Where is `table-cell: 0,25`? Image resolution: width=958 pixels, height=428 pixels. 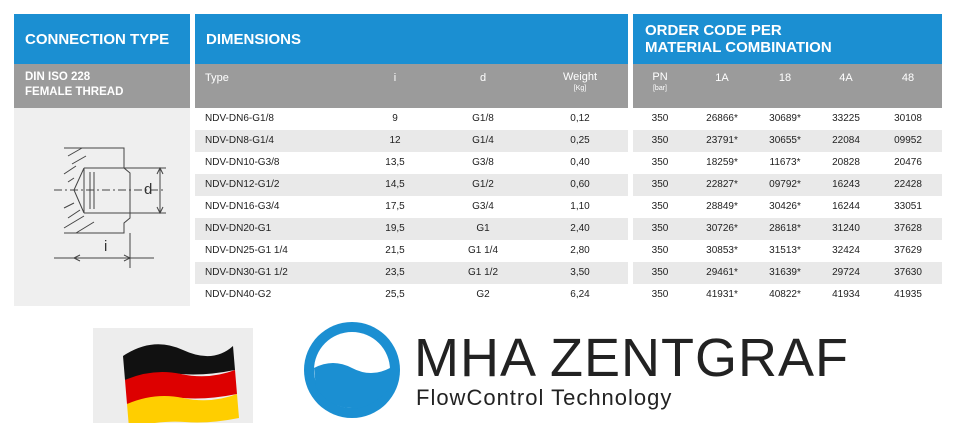 table-cell: 0,25 is located at coordinates (580, 140).